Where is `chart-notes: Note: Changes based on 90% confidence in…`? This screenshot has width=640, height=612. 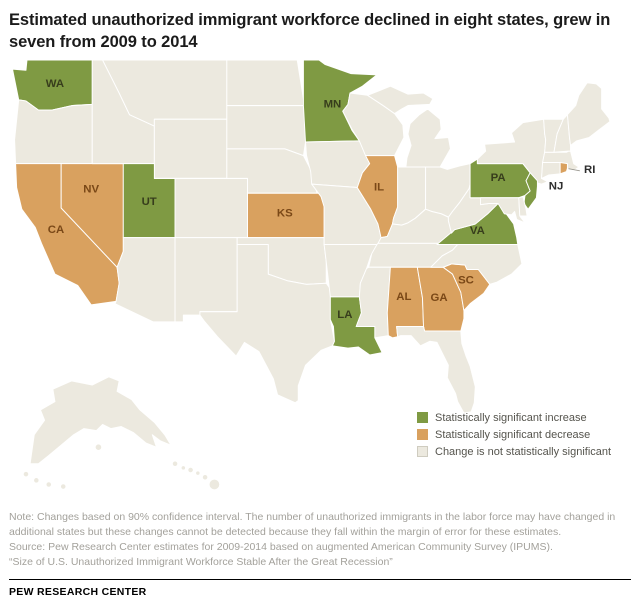 chart-notes: Note: Changes based on 90% confidence in… is located at coordinates (320, 540).